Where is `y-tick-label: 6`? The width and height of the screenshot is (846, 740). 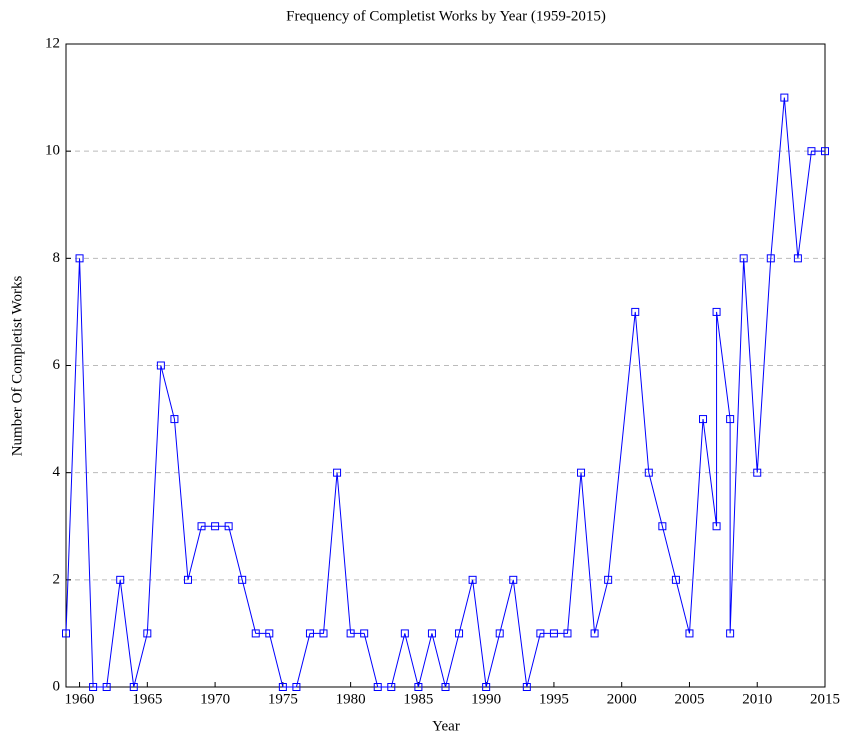 y-tick-label: 6 is located at coordinates (57, 365).